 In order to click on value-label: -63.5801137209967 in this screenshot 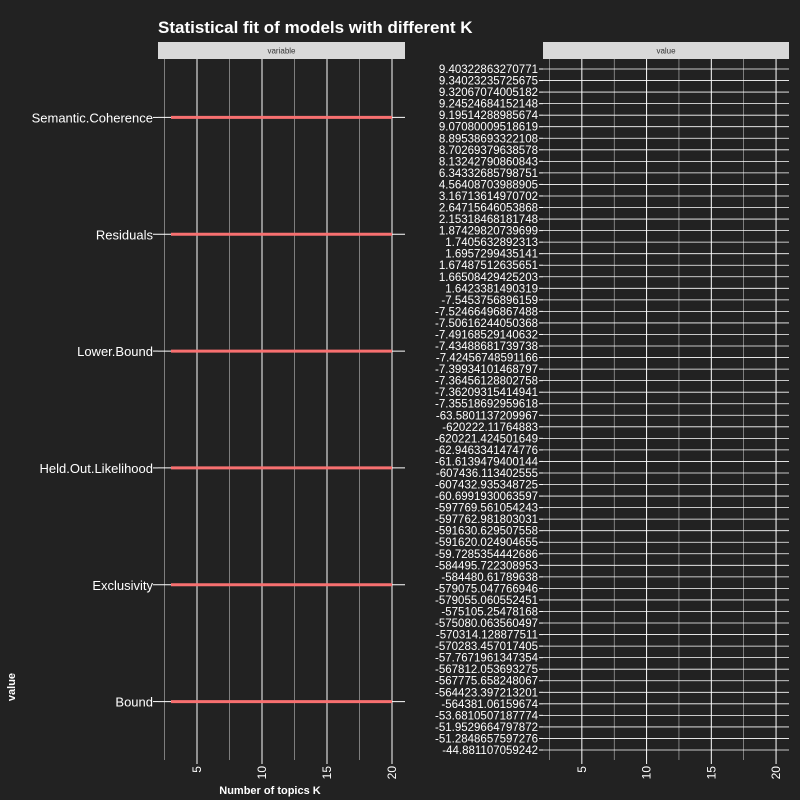, I will do `click(487, 416)`.